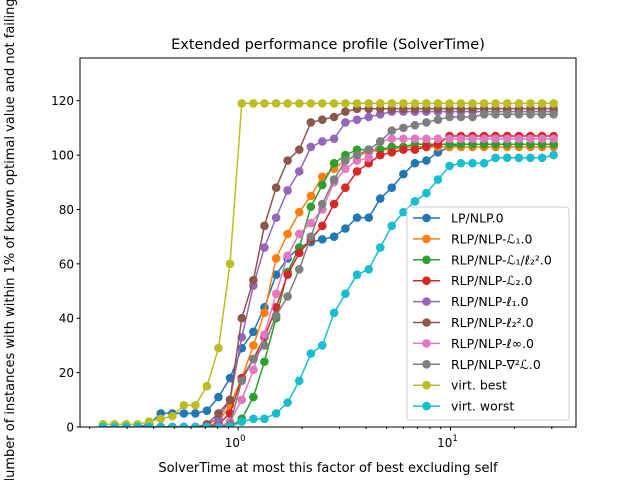 Image resolution: width=640 pixels, height=480 pixels. I want to click on legend-label: LP/NLP.0, so click(477, 218).